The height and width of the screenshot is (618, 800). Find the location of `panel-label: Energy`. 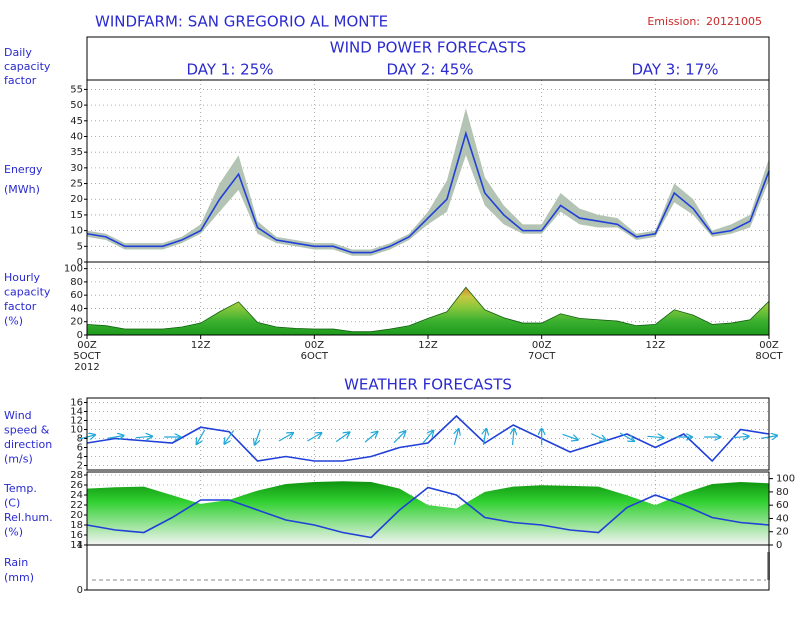

panel-label: Energy is located at coordinates (23, 169).